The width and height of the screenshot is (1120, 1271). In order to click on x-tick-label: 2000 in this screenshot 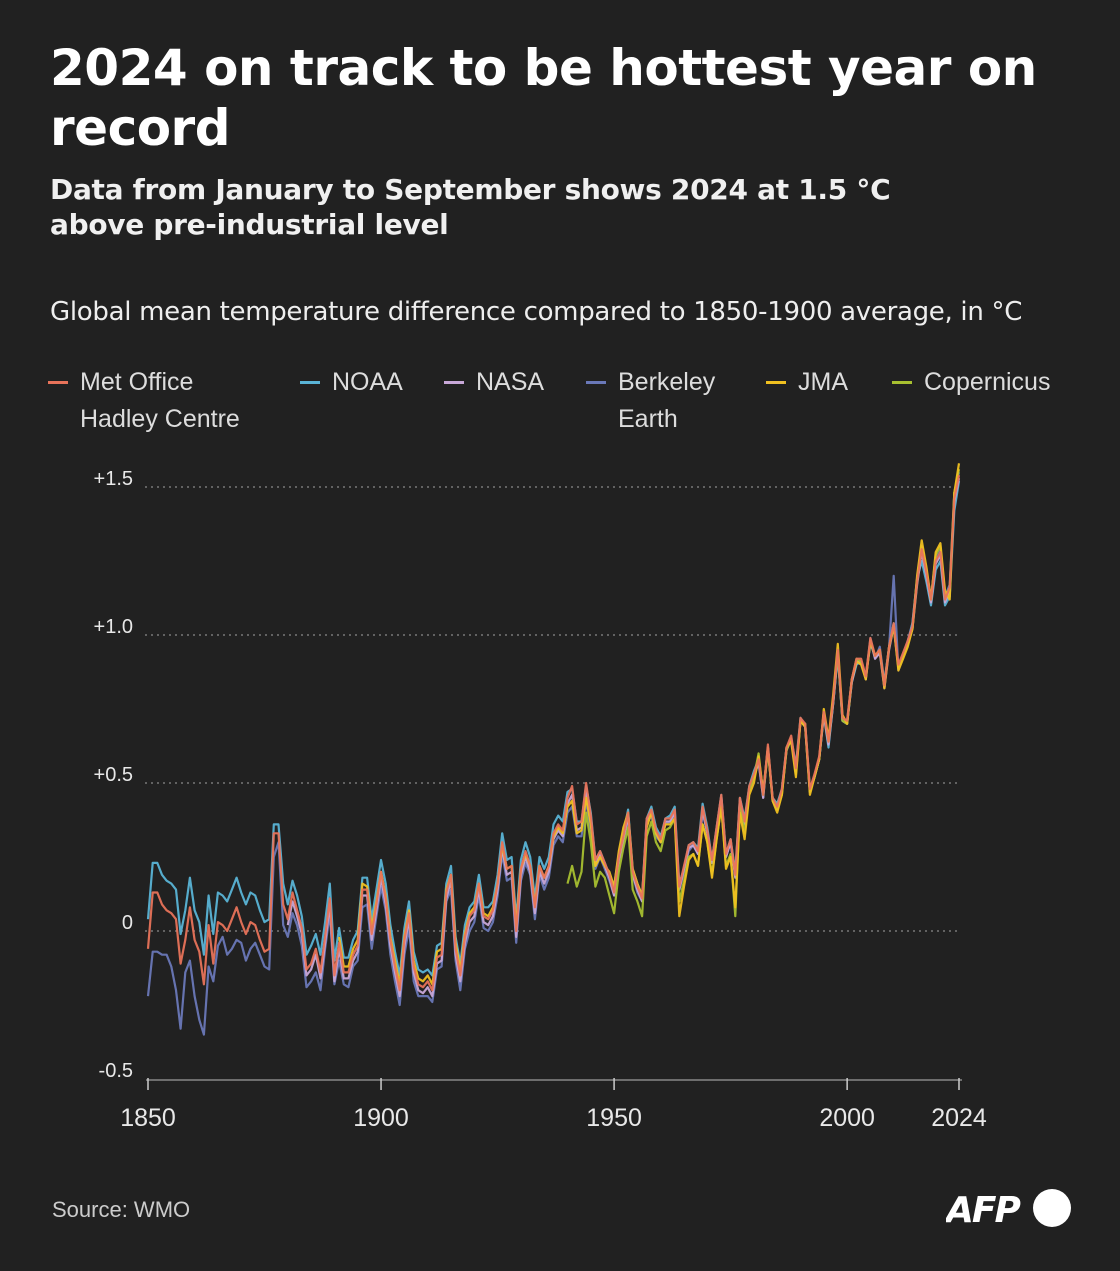, I will do `click(847, 1118)`.